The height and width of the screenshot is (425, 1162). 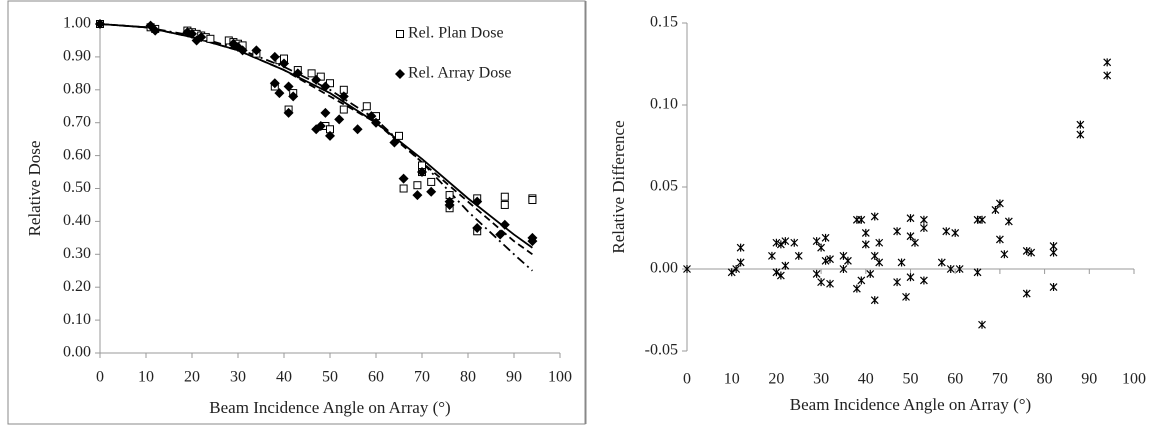 I want to click on x-tick-label: 30, so click(x=238, y=377).